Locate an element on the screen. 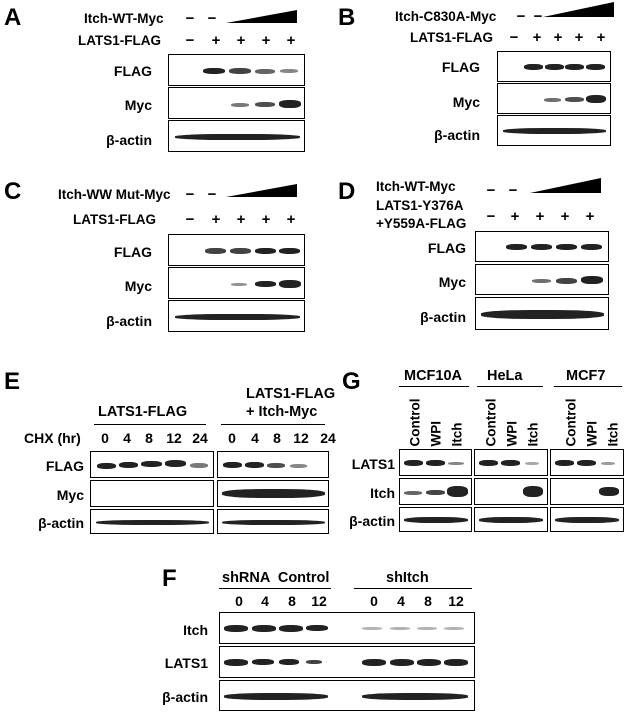 This screenshot has height=715, width=627. panel-f-group2-underline is located at coordinates (413, 588).